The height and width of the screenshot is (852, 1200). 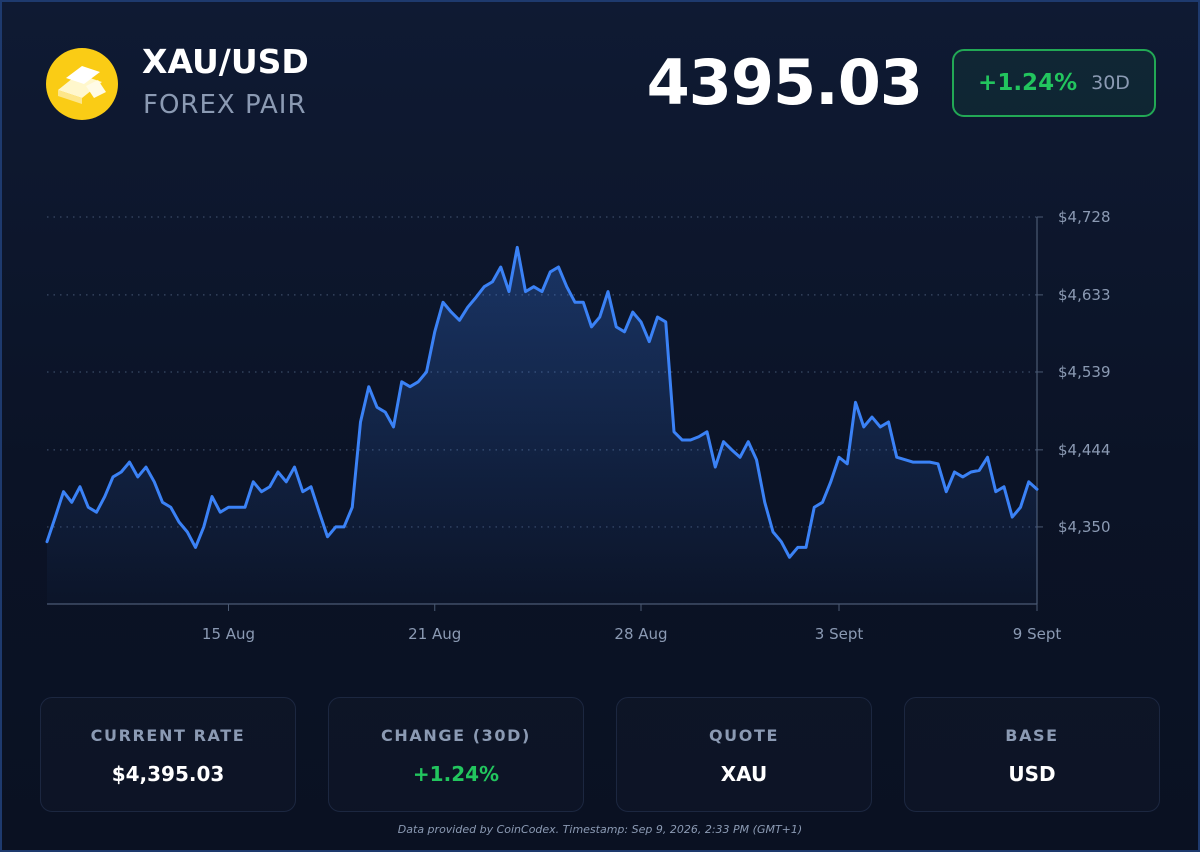 I want to click on stat-card: BASE USD, so click(x=1032, y=754).